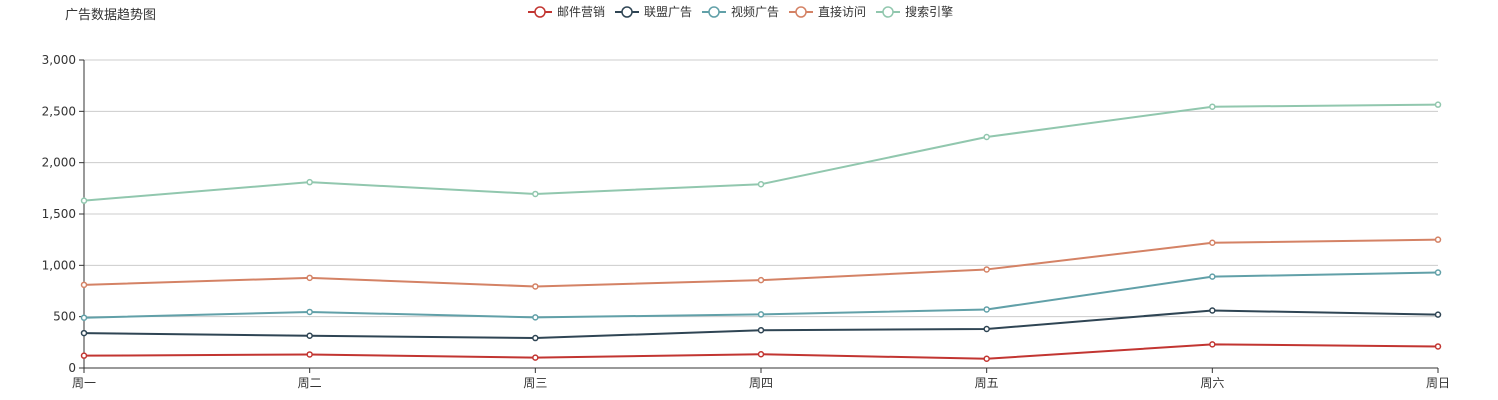  Describe the element at coordinates (842, 12) in the screenshot. I see `legend-label: 直接访问` at that location.